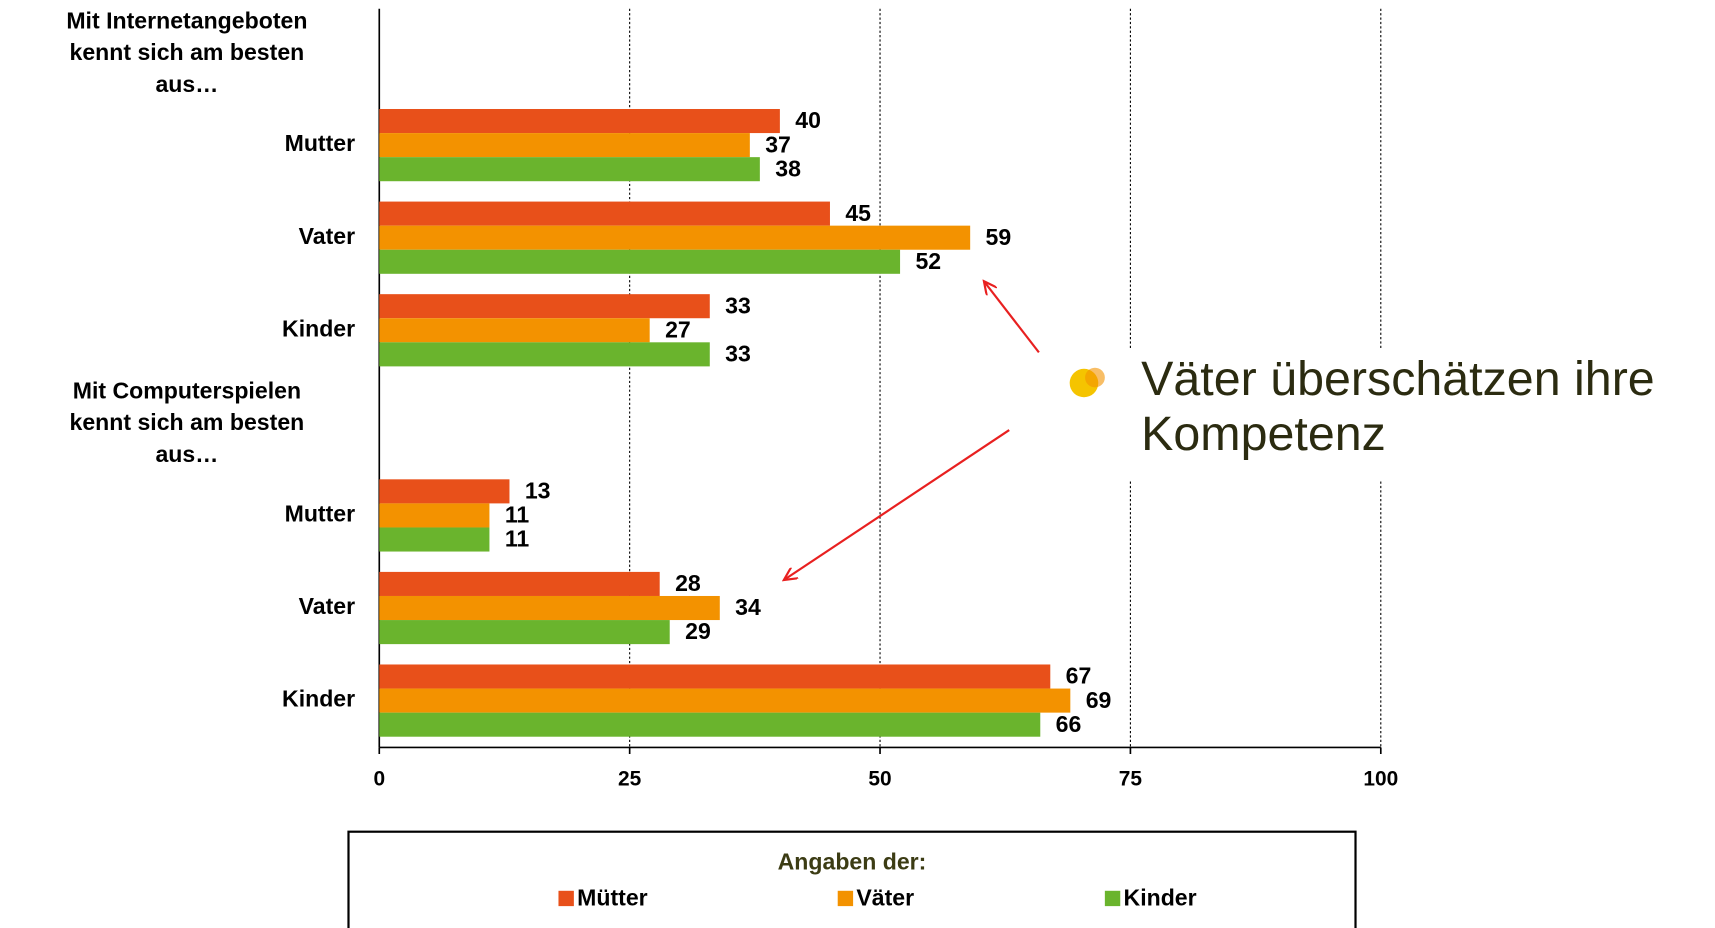  What do you see at coordinates (1095, 377) in the screenshot?
I see `bullet` at bounding box center [1095, 377].